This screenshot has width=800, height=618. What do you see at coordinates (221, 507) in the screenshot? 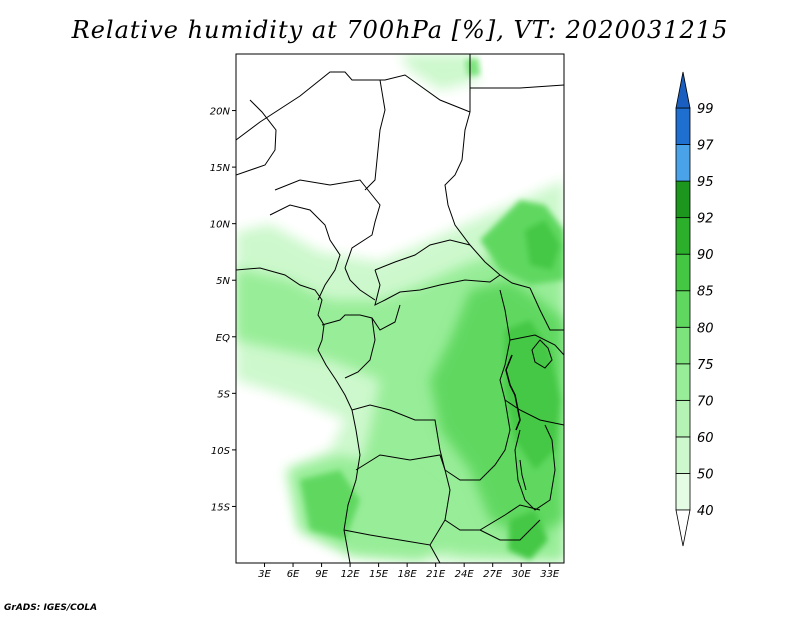
I see `lat-tick-label: 15S` at bounding box center [221, 507].